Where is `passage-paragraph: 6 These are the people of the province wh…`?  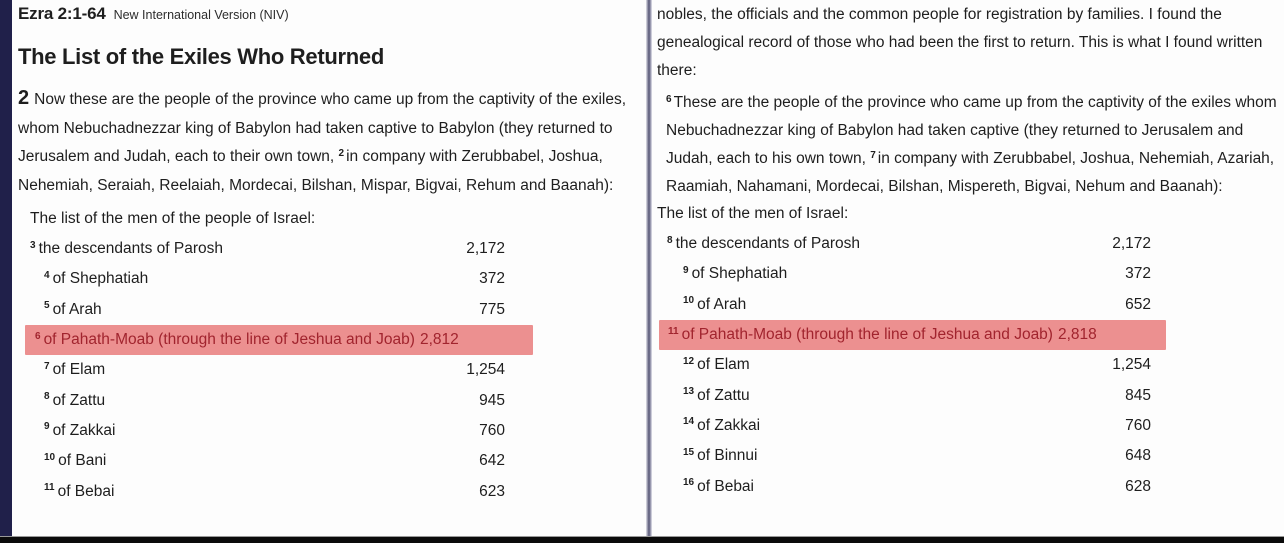
passage-paragraph: 6 These are the people of the province wh… is located at coordinates (968, 145).